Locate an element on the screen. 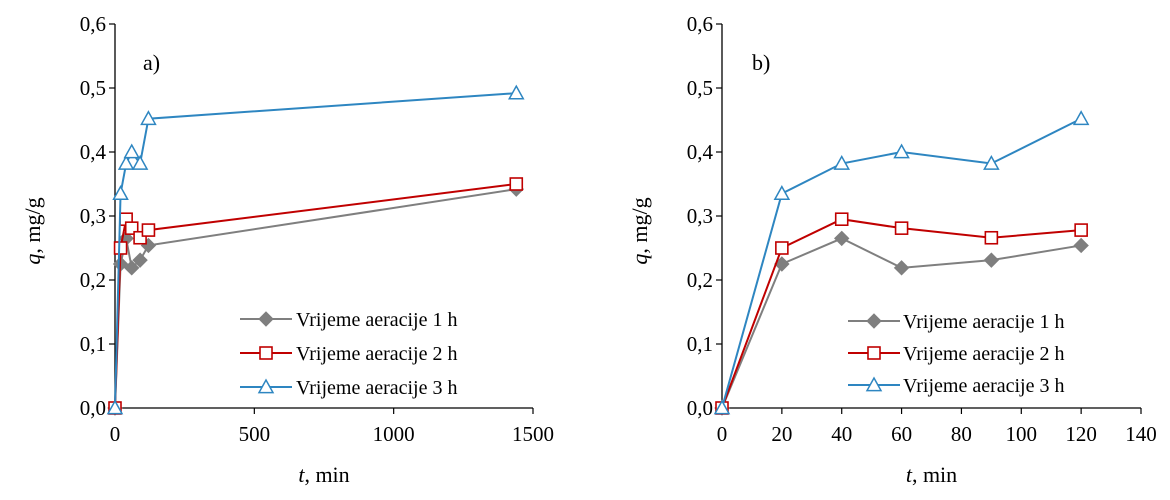 Image resolution: width=1170 pixels, height=500 pixels. x-tick-label: 120 is located at coordinates (1081, 434).